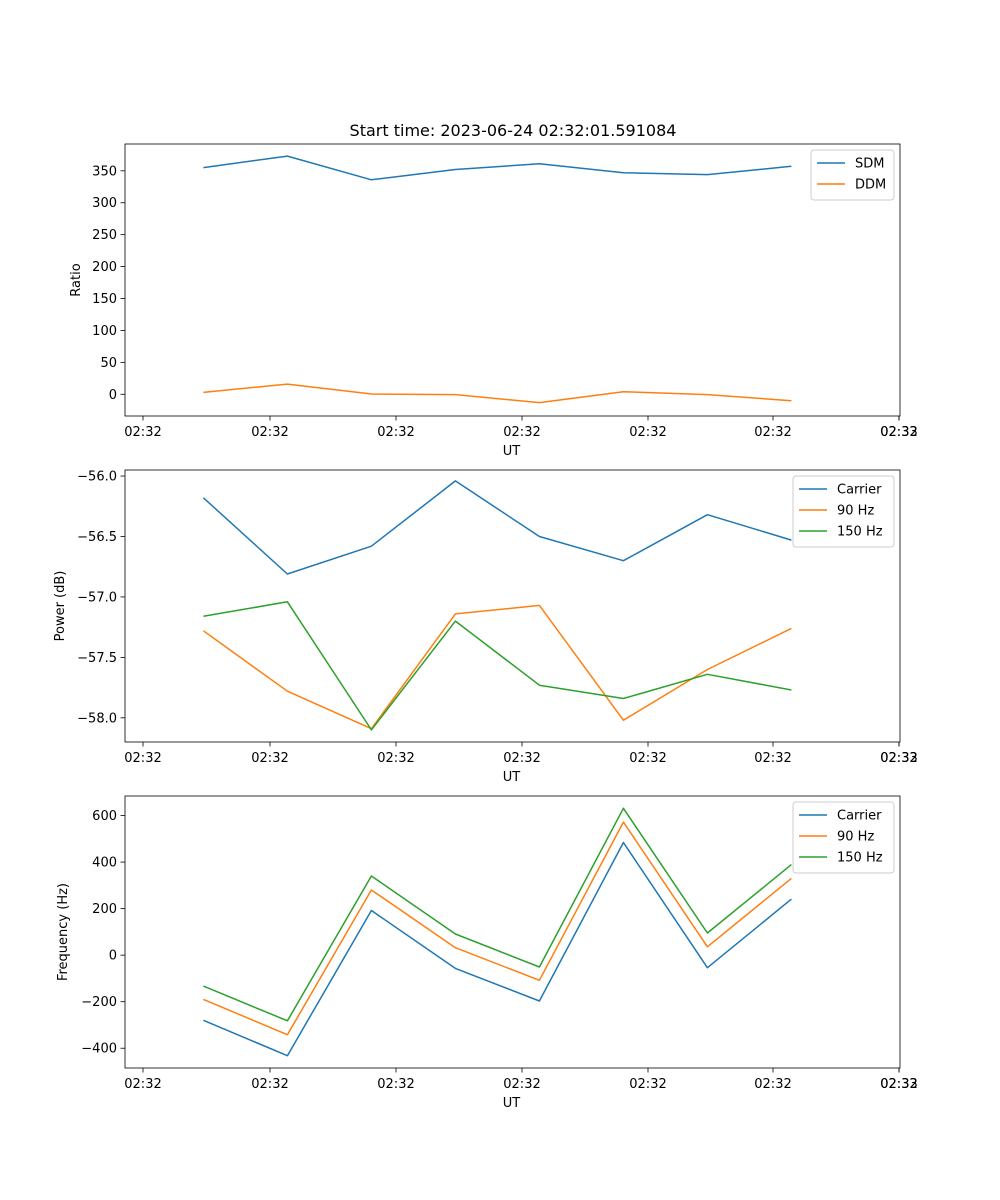  Describe the element at coordinates (104, 863) in the screenshot. I see `y-tick-label: 400` at that location.